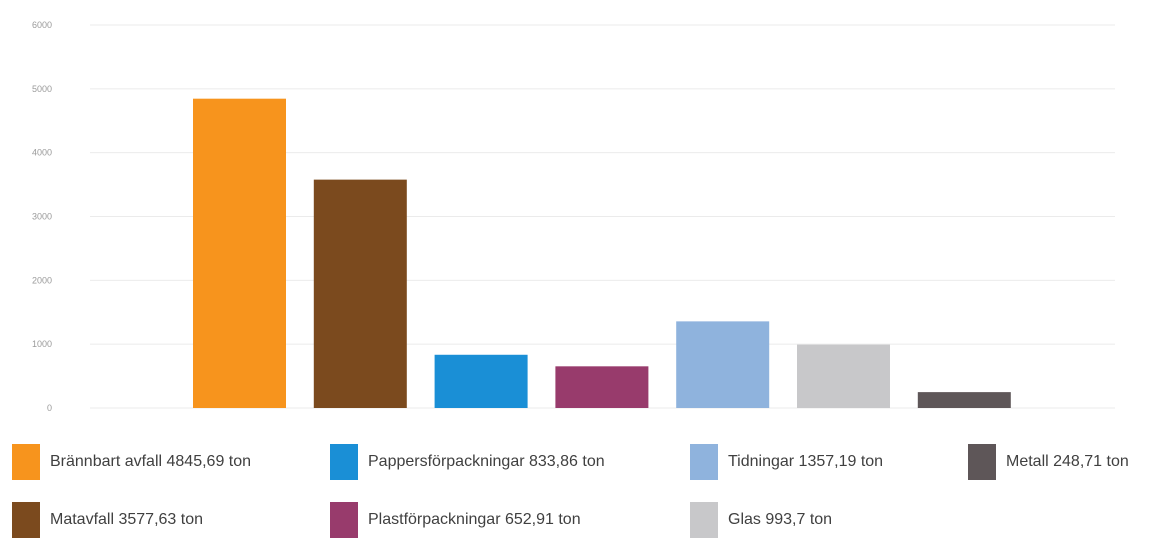  I want to click on y-tick-label-0: 0, so click(49, 408).